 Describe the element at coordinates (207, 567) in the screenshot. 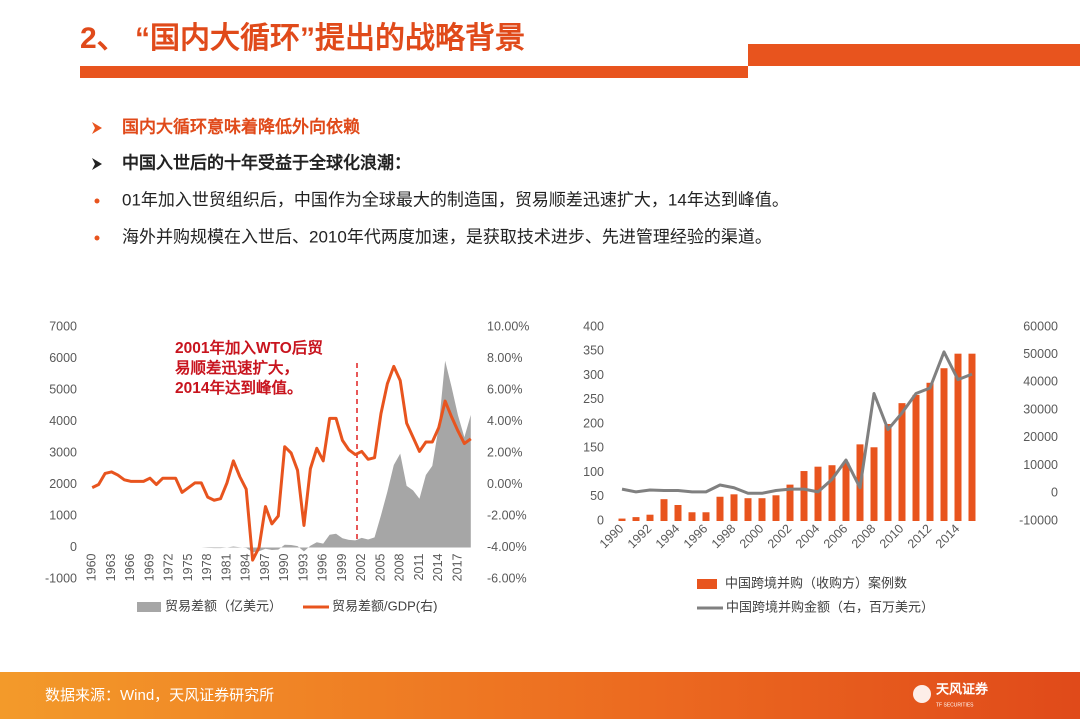

I see `x-tick-label: 1978` at that location.